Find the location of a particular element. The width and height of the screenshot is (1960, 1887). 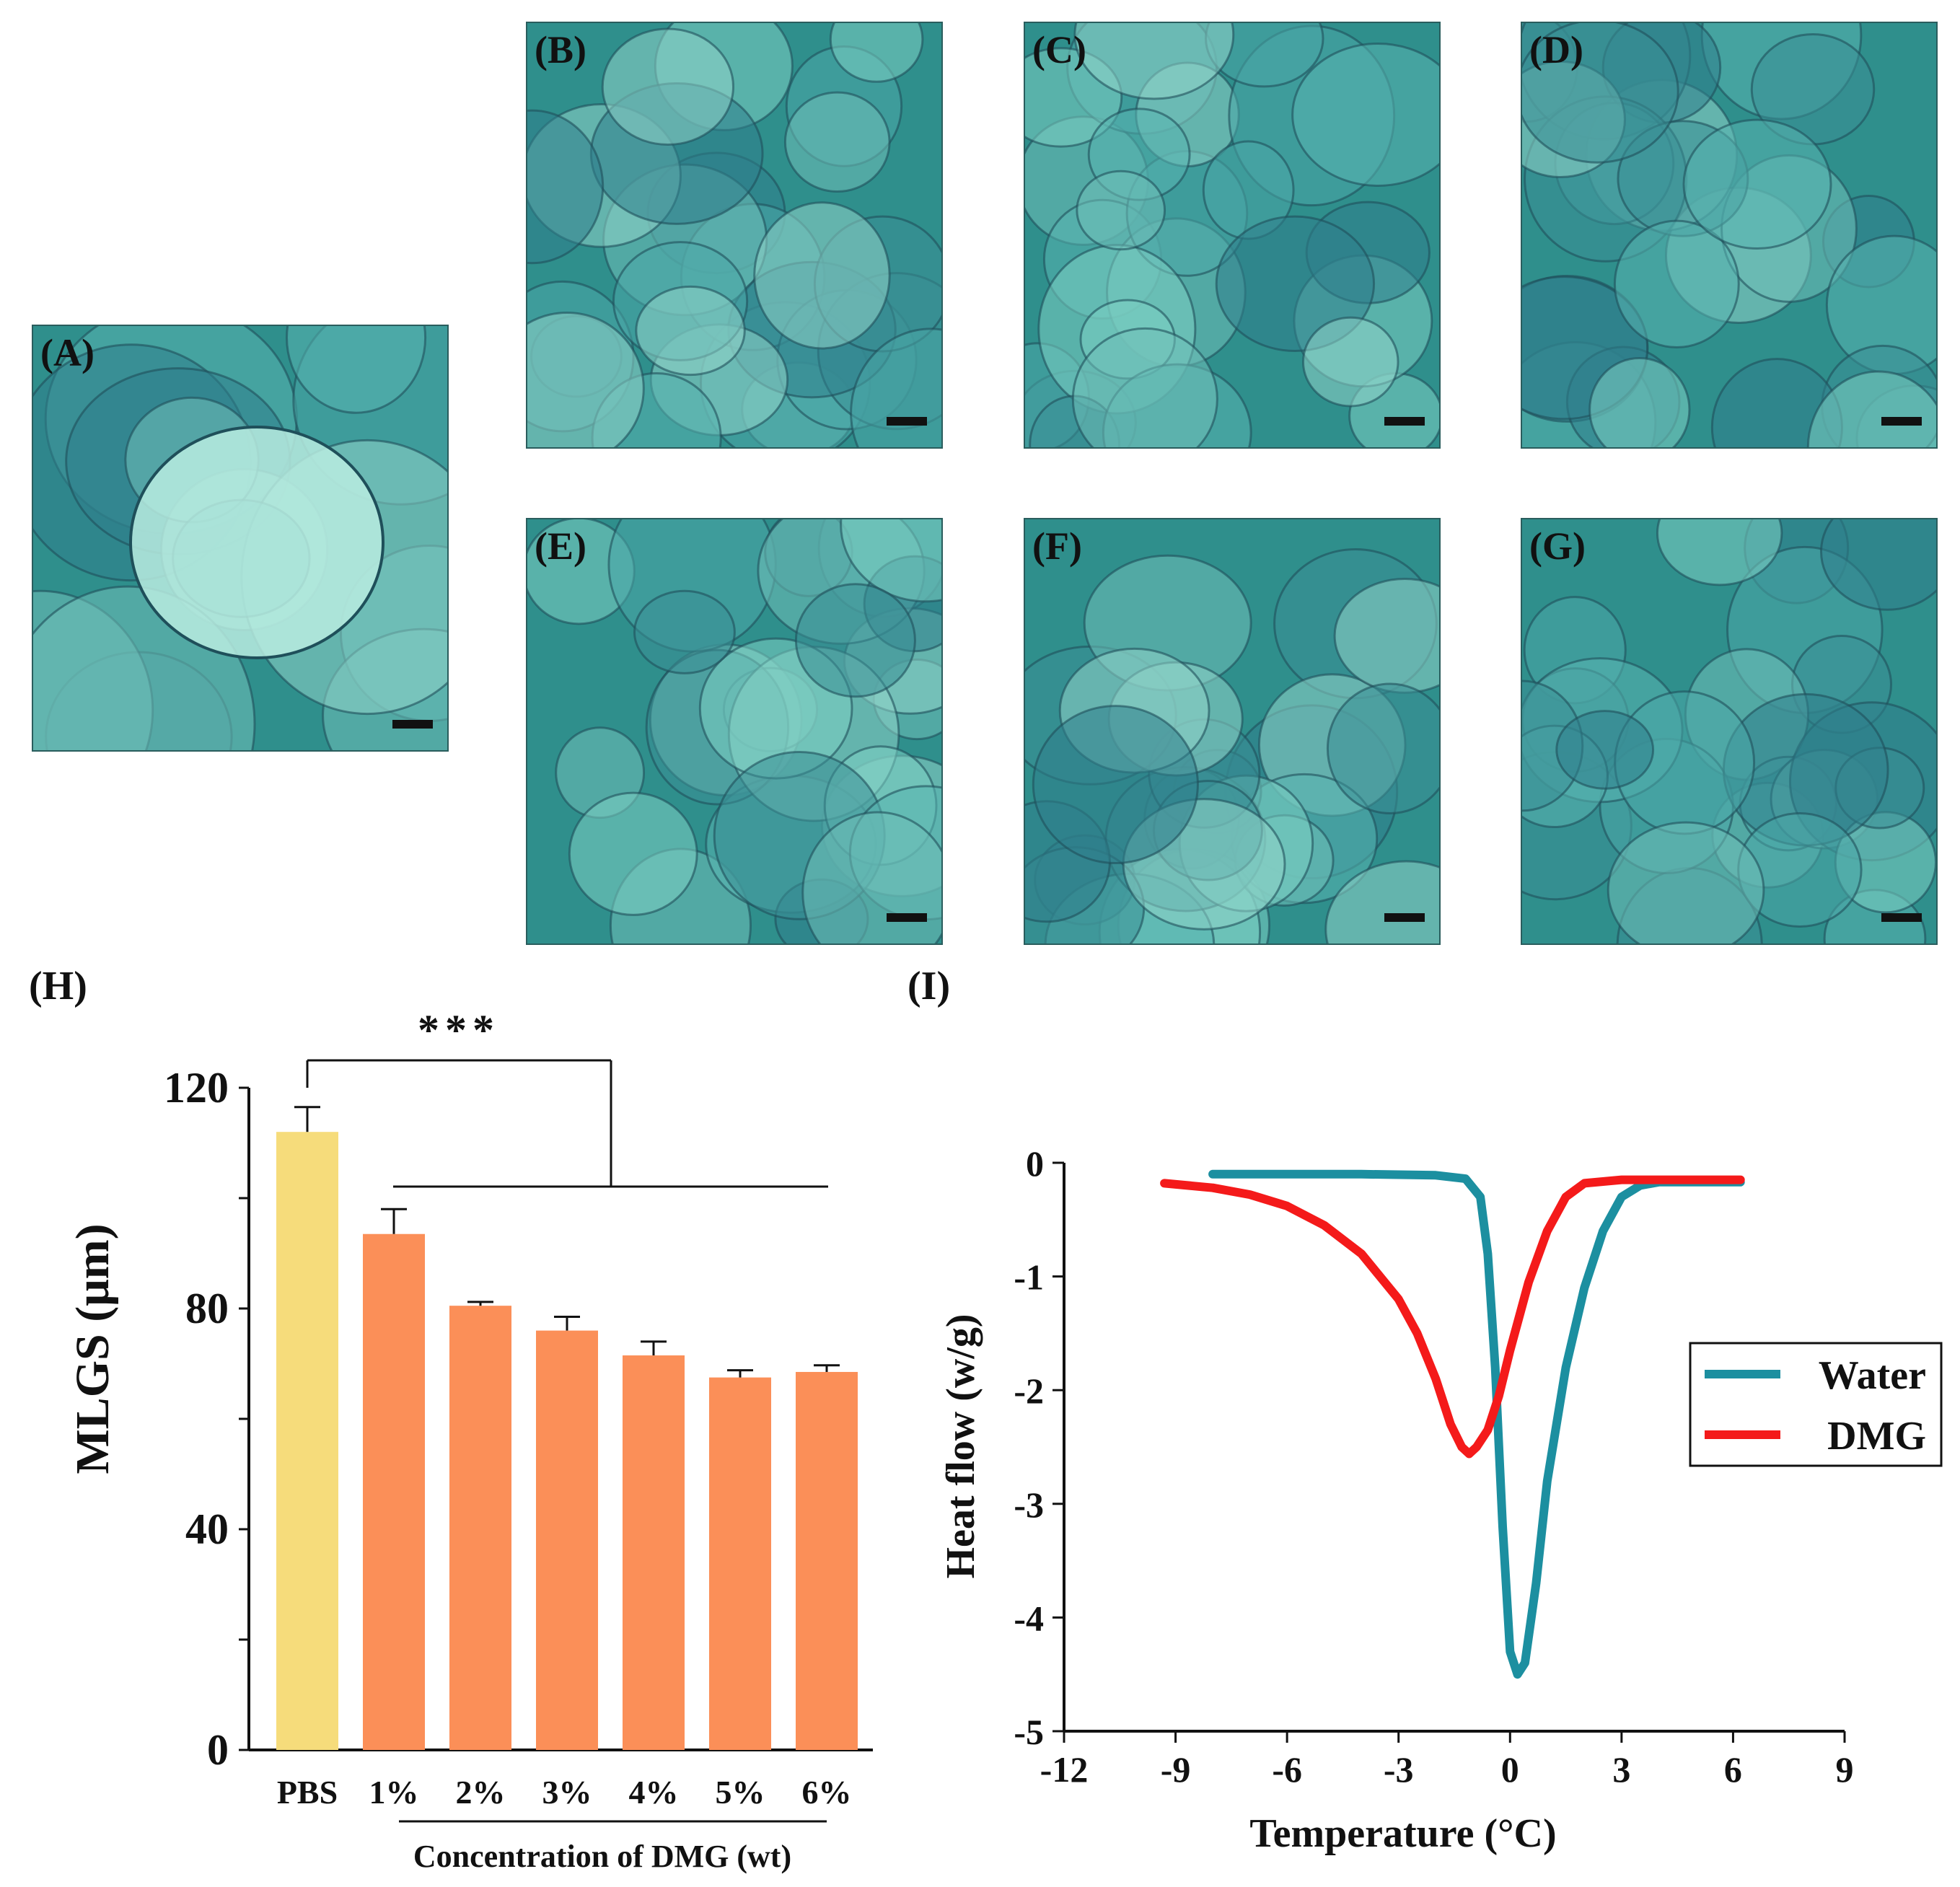

bar-6pct is located at coordinates (827, 1560).